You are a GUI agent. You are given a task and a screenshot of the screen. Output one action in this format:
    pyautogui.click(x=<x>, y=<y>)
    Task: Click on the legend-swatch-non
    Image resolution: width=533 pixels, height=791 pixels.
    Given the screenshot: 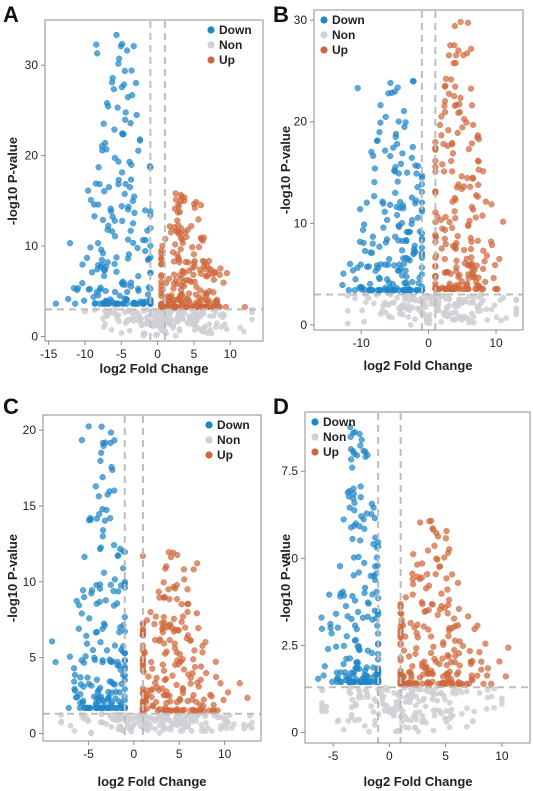 What is the action you would take?
    pyautogui.click(x=209, y=440)
    